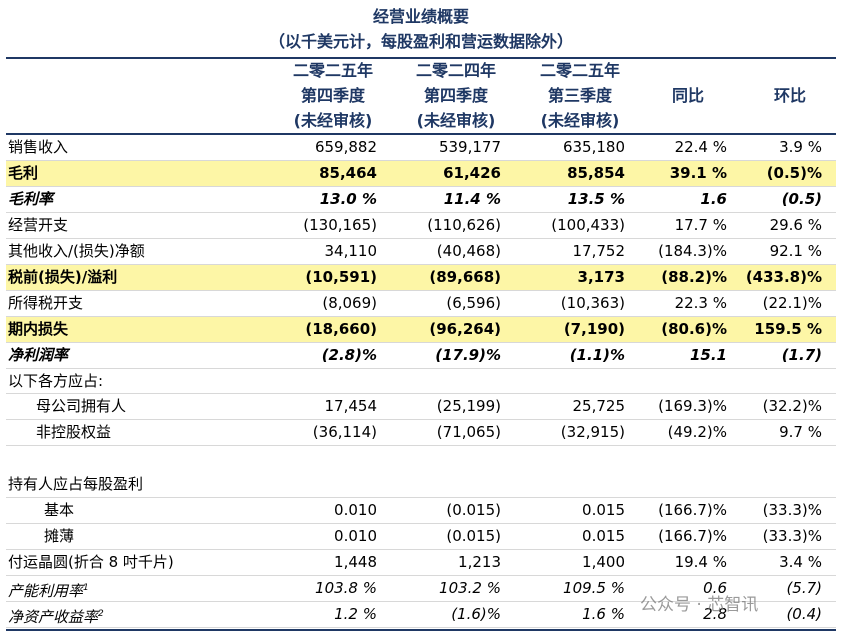  I want to click on cell: (22.1)%, so click(792, 302).